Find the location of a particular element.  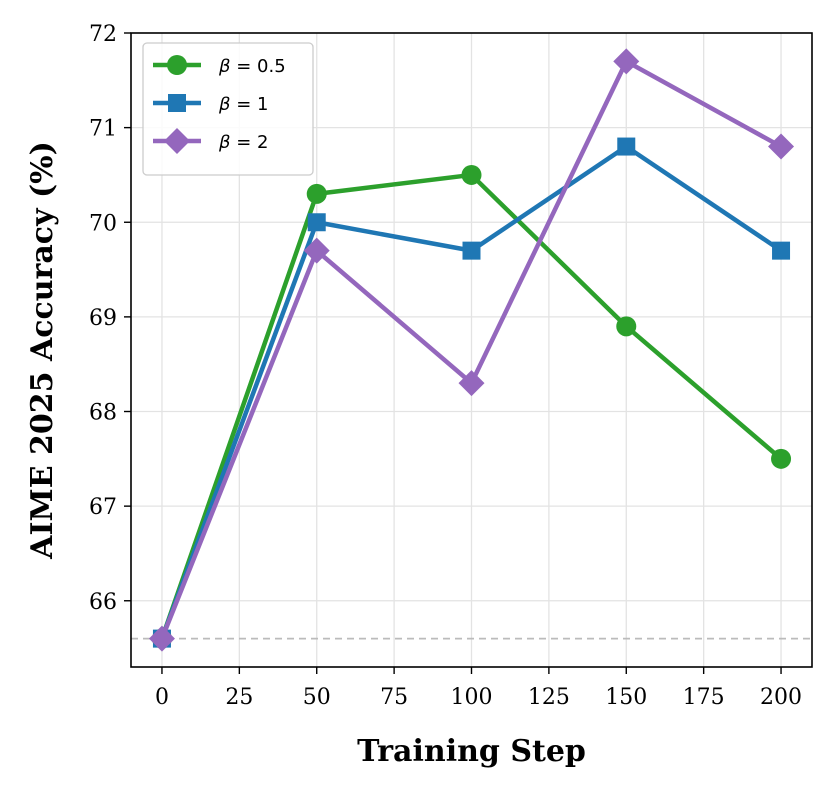

y-tick-label: 70 is located at coordinates (103, 223).